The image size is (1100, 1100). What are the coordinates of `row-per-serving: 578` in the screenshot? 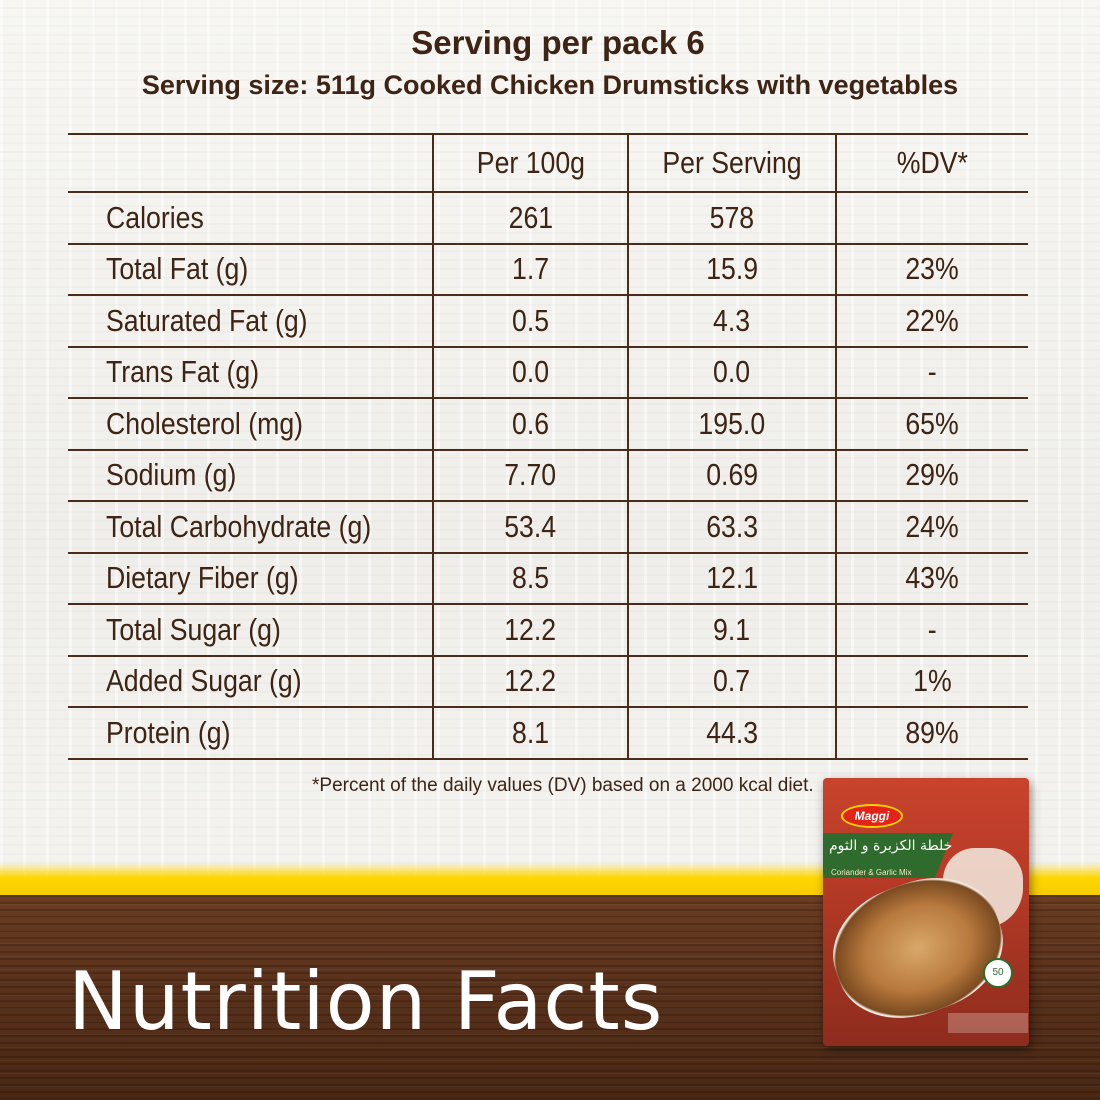 It's located at (731, 218).